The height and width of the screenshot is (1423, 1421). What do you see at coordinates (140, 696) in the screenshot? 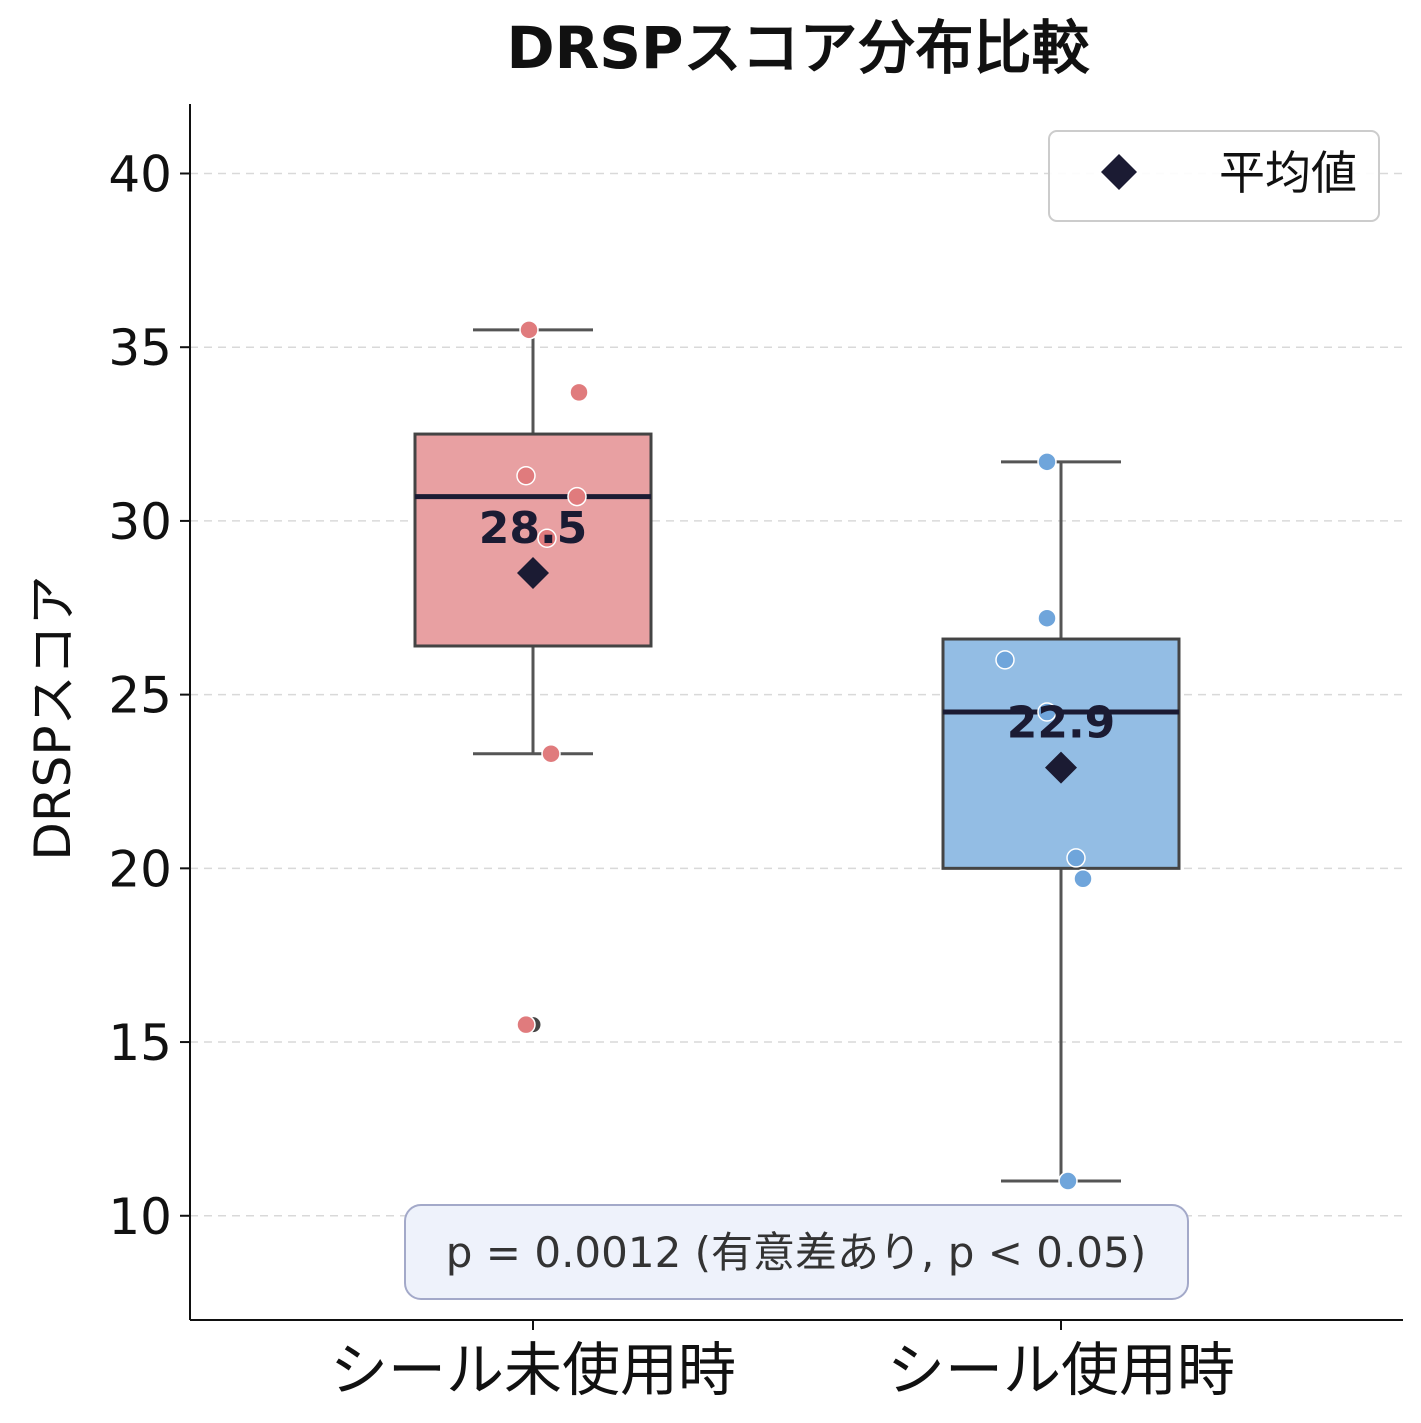
I see `y-tick-label: 25` at bounding box center [140, 696].